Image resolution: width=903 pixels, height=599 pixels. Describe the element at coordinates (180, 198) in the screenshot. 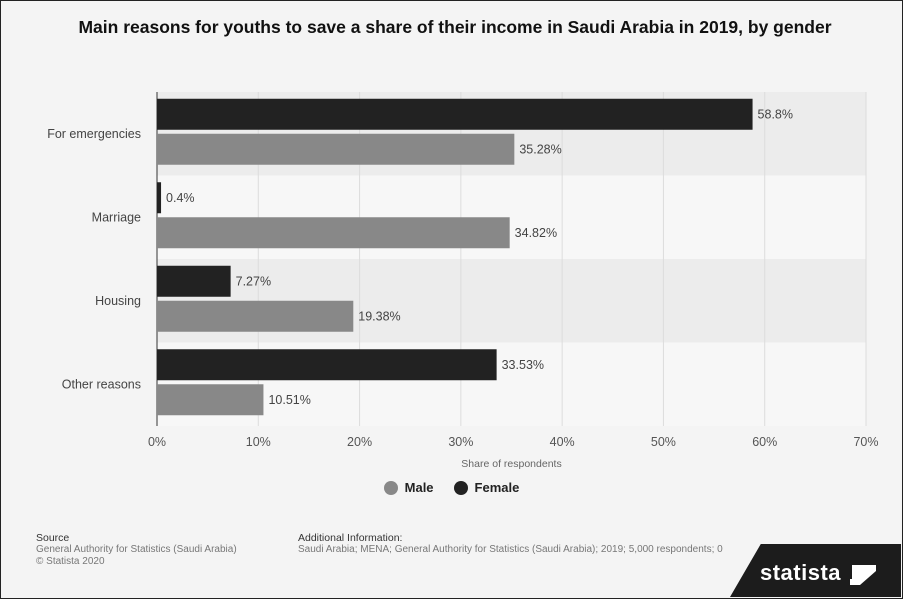

I see `bar-value-label: 0.4%` at that location.